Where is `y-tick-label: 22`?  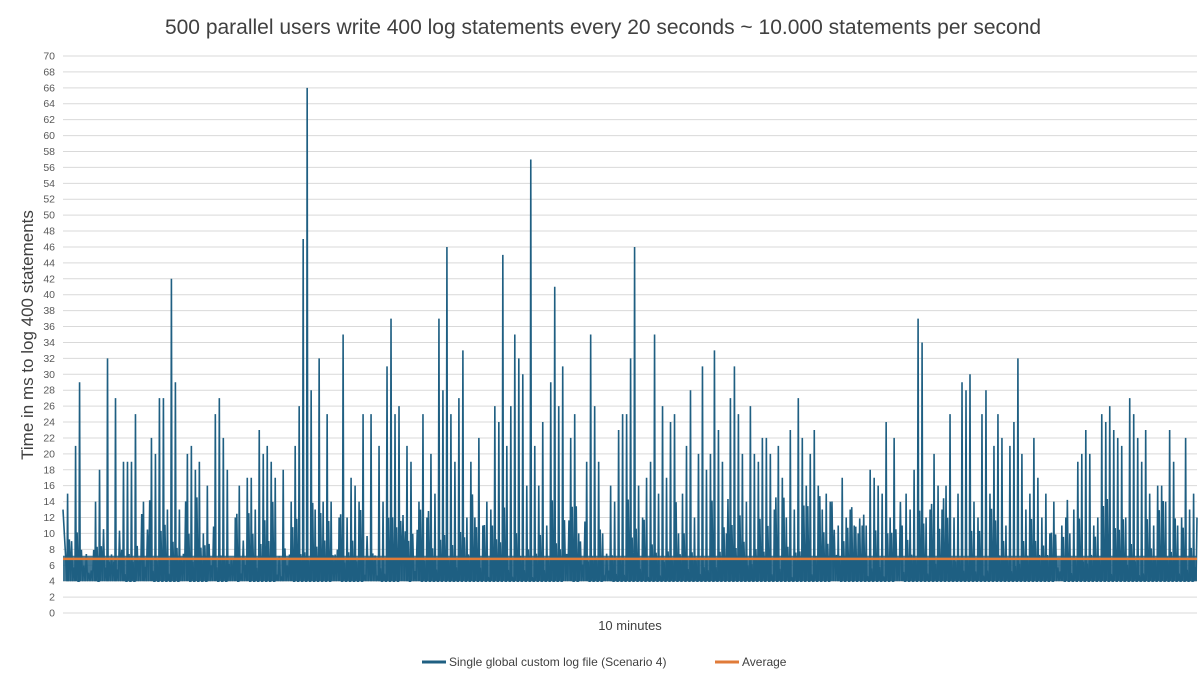
y-tick-label: 22 is located at coordinates (49, 438).